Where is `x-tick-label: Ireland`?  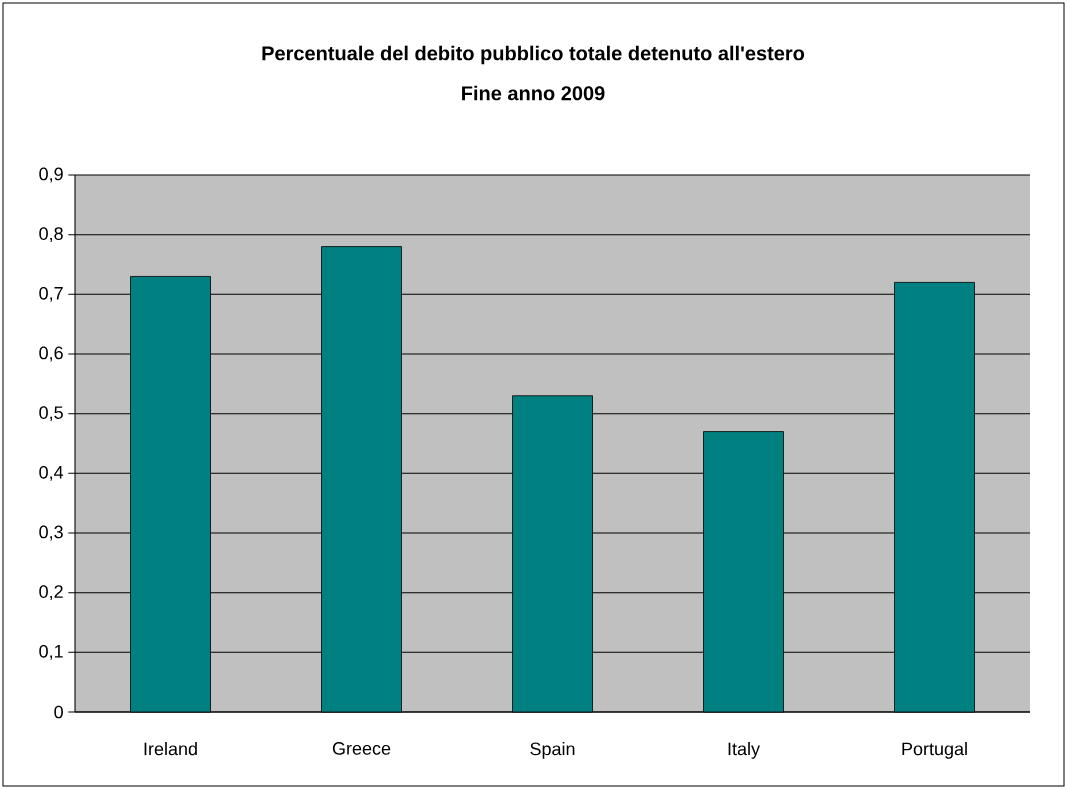 x-tick-label: Ireland is located at coordinates (170, 749).